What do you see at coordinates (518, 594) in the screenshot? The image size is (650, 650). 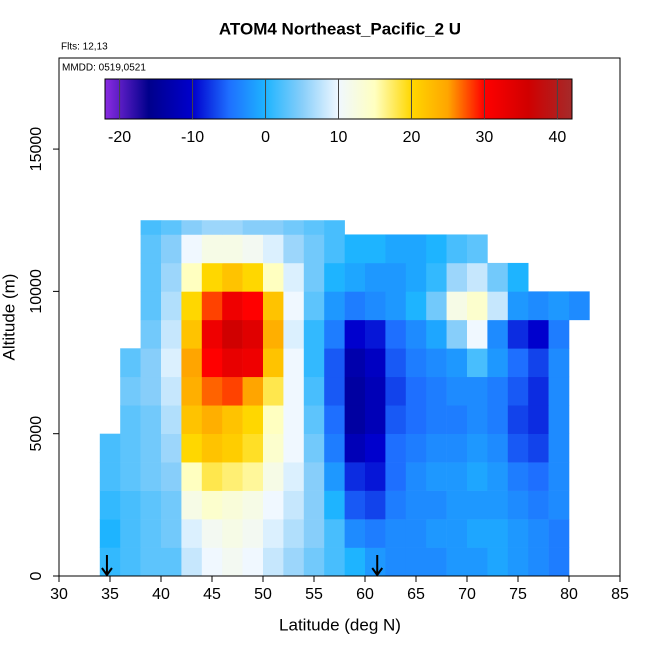 I see `x-tick-label: 75` at bounding box center [518, 594].